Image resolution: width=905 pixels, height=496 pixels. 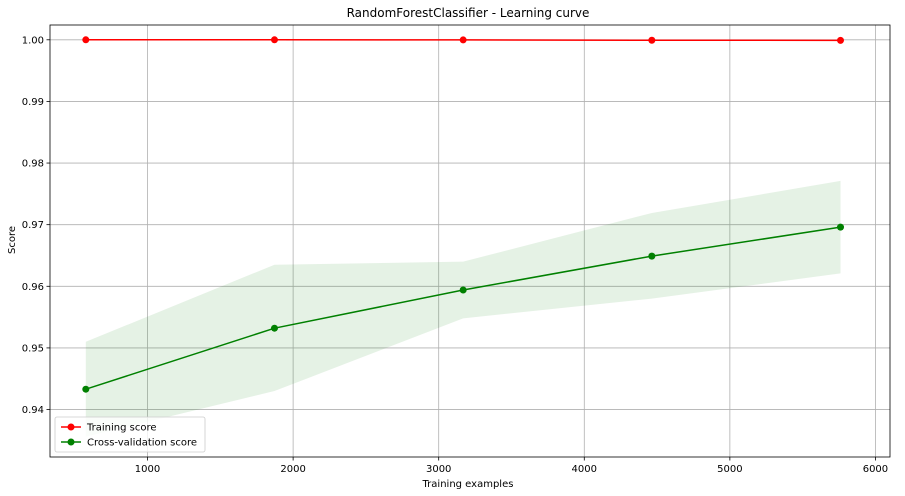 I want to click on x-tick-label: 3000, so click(x=438, y=469).